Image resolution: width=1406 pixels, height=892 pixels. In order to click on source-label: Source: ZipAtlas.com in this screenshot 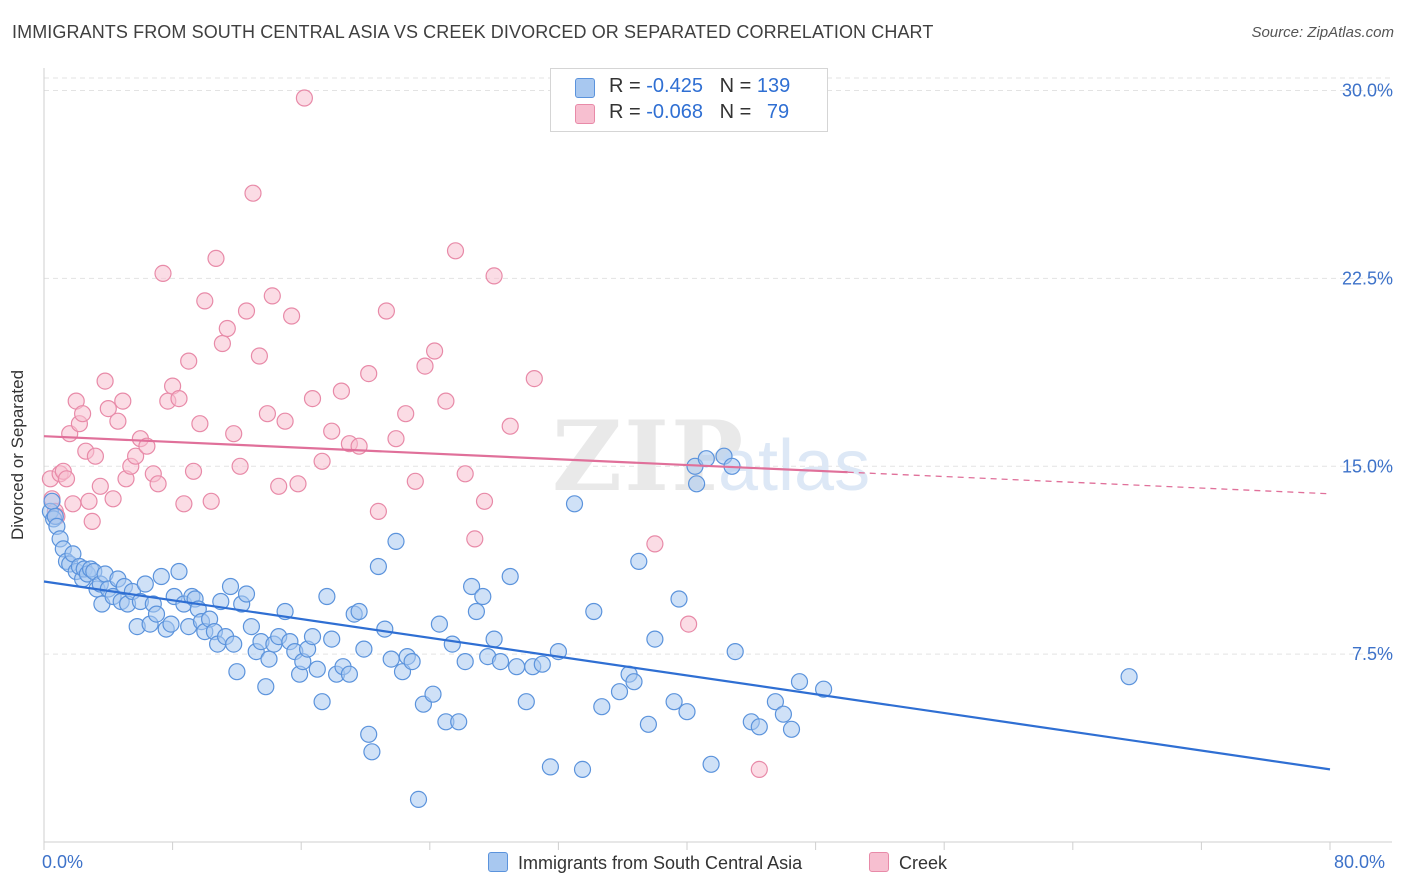, I will do `click(1322, 32)`.